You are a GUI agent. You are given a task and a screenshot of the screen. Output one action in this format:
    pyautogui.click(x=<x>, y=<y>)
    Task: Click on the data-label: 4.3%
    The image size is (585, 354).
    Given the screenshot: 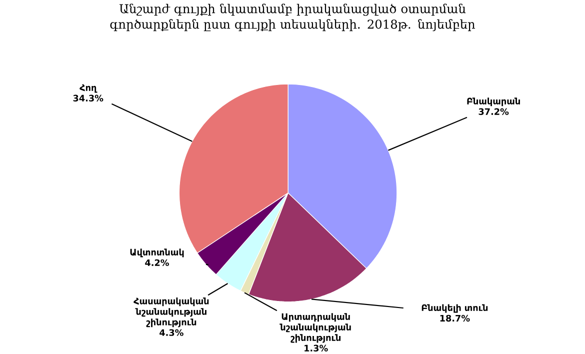 What is the action you would take?
    pyautogui.click(x=172, y=332)
    